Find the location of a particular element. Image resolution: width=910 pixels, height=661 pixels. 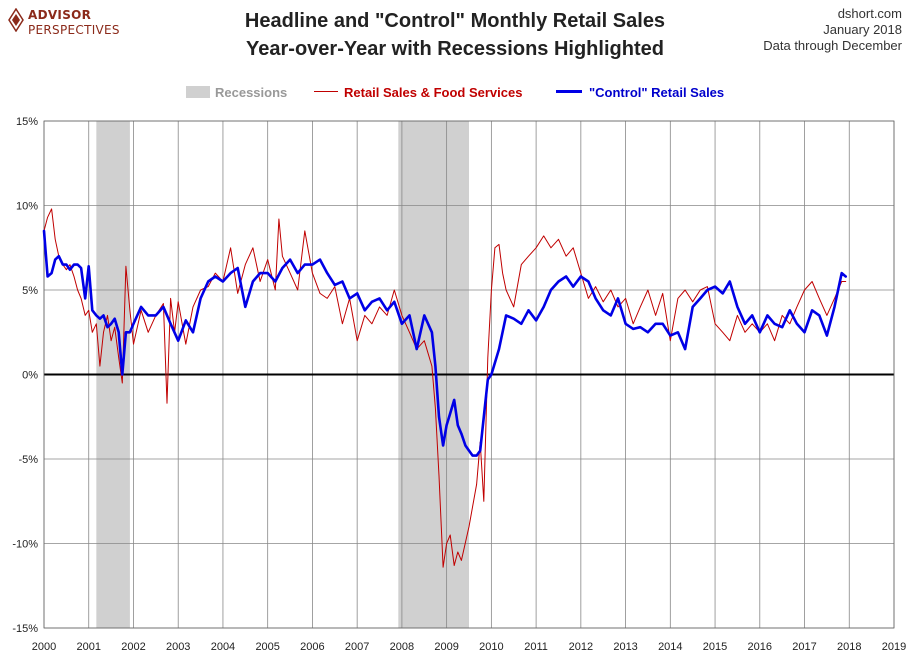

x-tick-label: 2005 is located at coordinates (267, 647).